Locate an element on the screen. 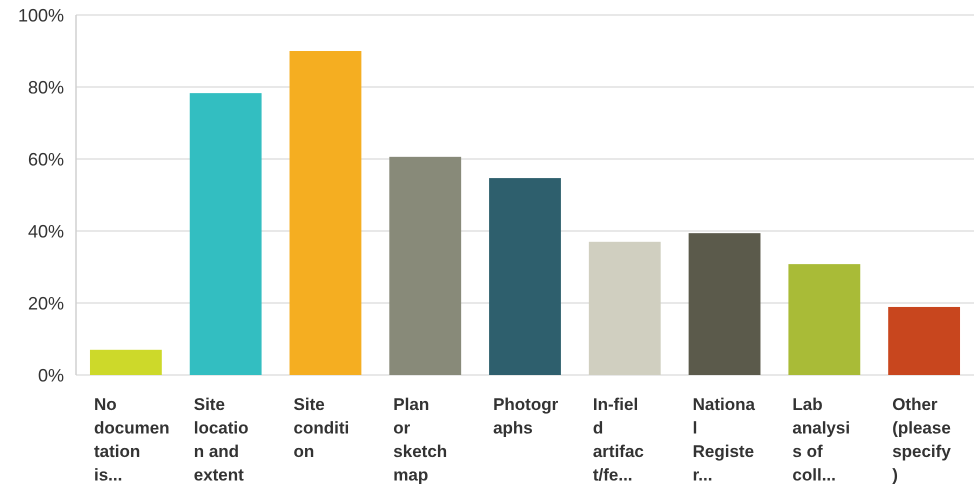  y-tick-label: 20% is located at coordinates (46, 303).